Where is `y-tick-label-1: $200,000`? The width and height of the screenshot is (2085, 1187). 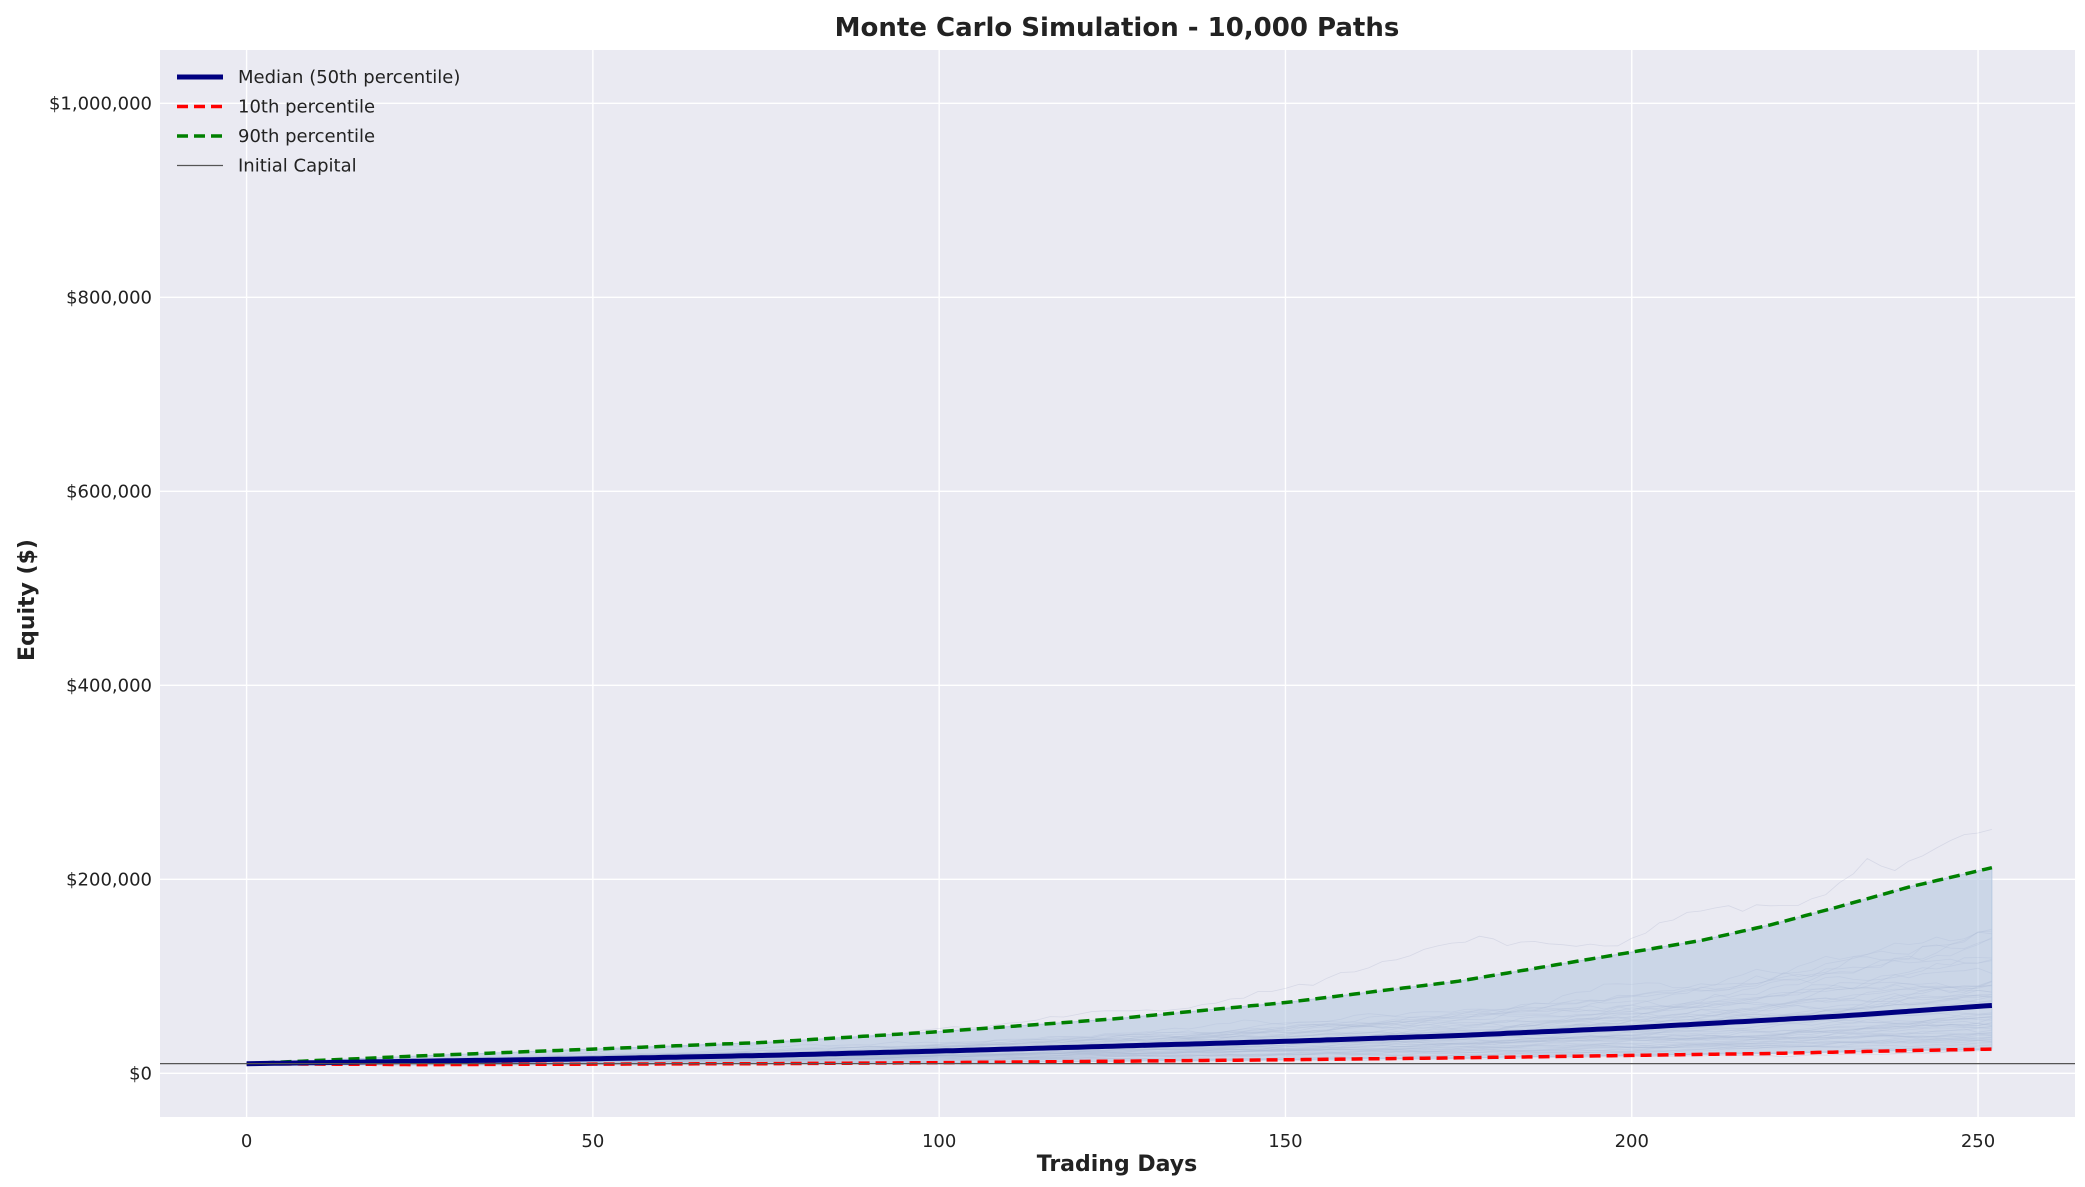 y-tick-label-1: $200,000 is located at coordinates (109, 879).